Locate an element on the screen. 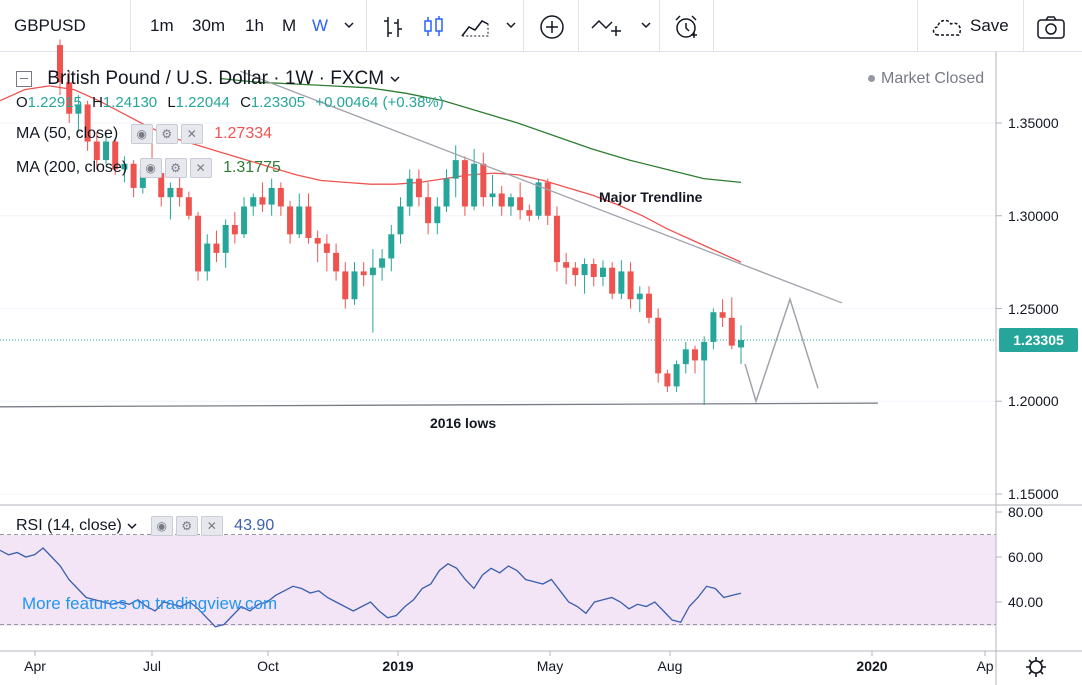  collapse-legend-icon is located at coordinates (24, 78).